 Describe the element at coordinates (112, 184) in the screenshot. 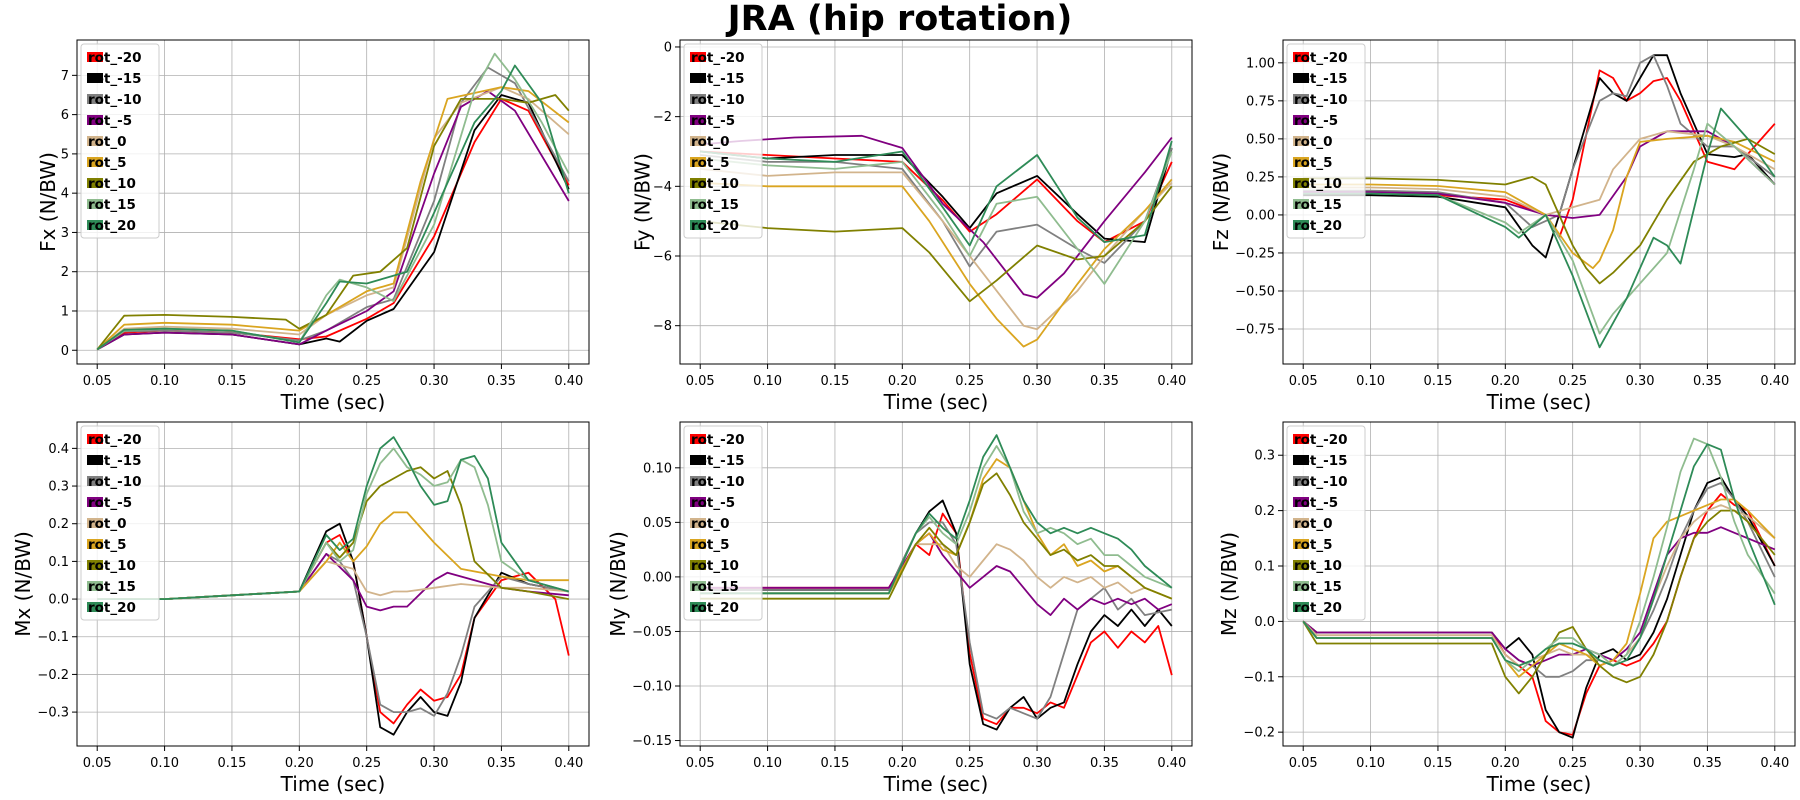

I see `legend-label-rot_10: rot_10` at that location.